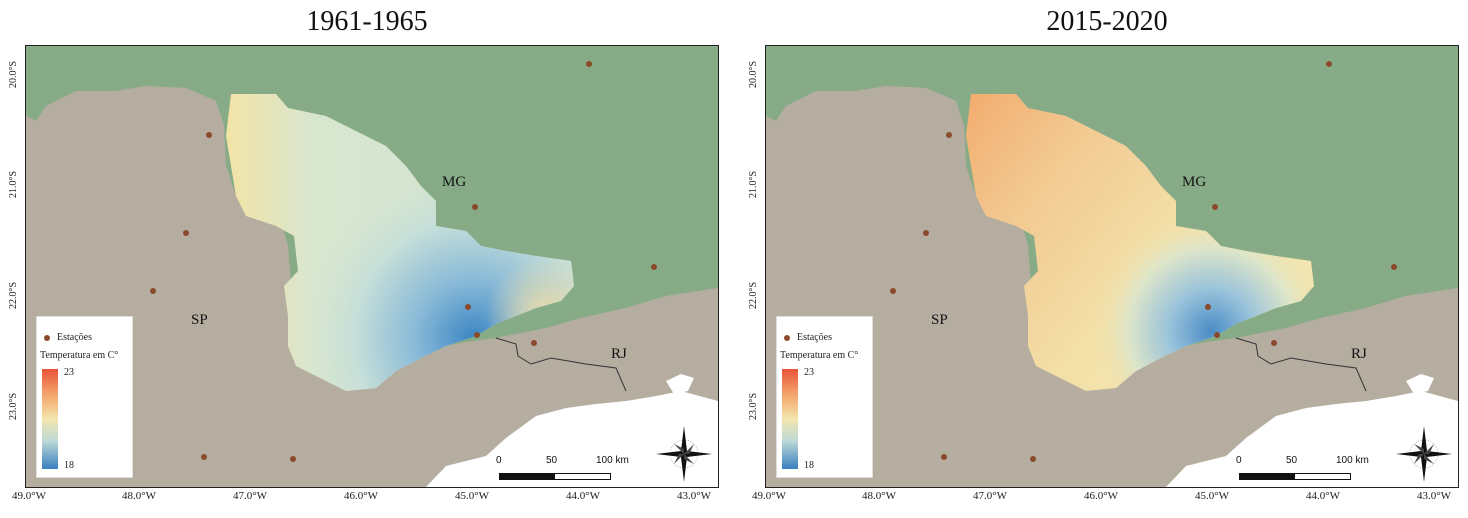 This screenshot has height=518, width=1468. Describe the element at coordinates (367, 21) in the screenshot. I see `panel-title: 1961-1965` at that location.